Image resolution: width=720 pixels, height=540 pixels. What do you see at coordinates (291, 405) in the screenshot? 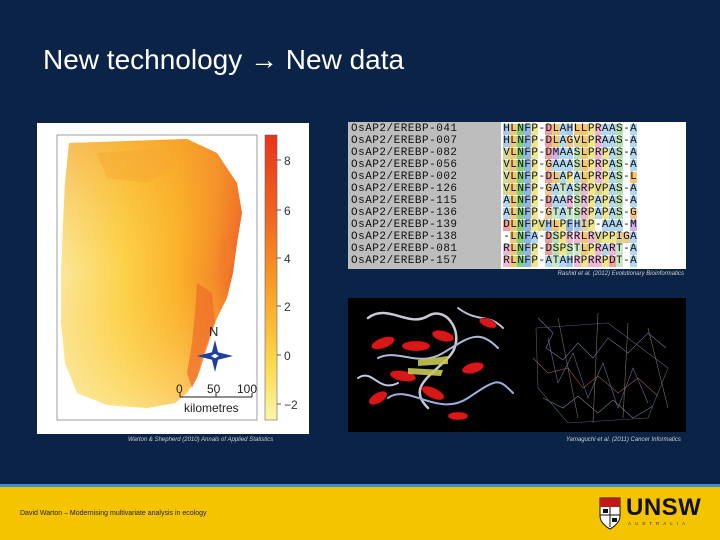
I see `colorbar-tick: −2` at bounding box center [291, 405].